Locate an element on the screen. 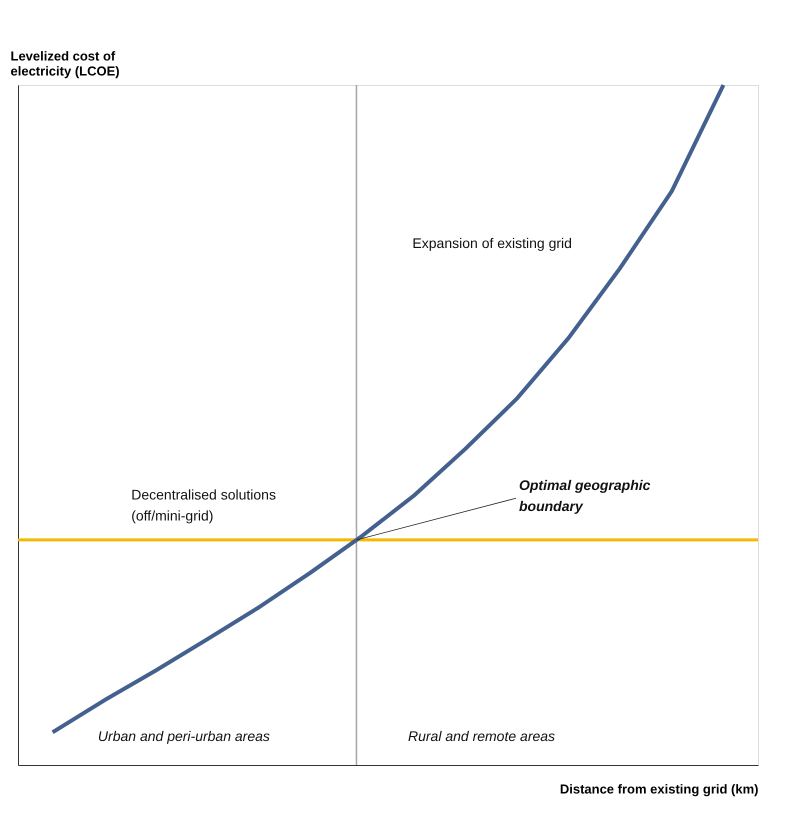  y-axis-title: Levelized cost of electricity (LCOE) is located at coordinates (65, 63).